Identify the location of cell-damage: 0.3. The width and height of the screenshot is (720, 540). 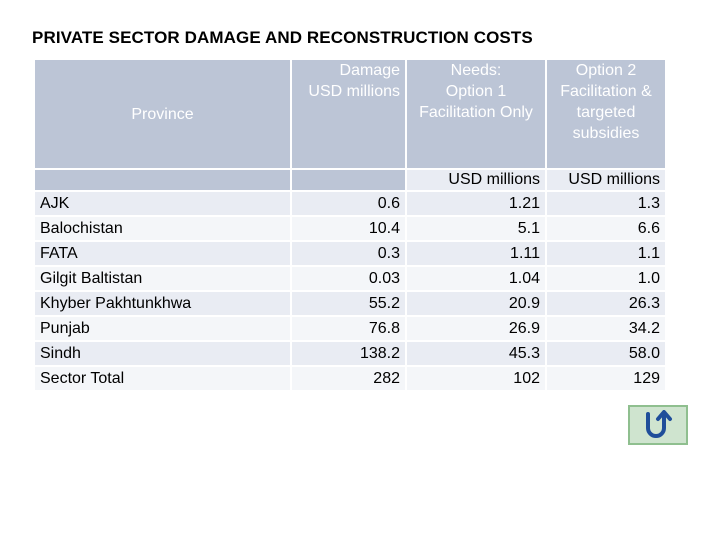
(348, 253).